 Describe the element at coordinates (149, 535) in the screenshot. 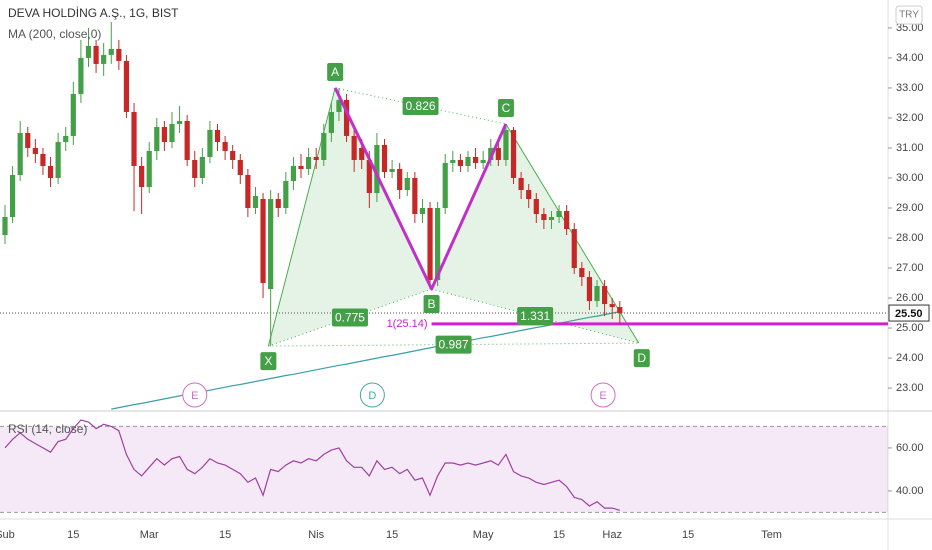

I see `x-tick-label: Mar` at that location.